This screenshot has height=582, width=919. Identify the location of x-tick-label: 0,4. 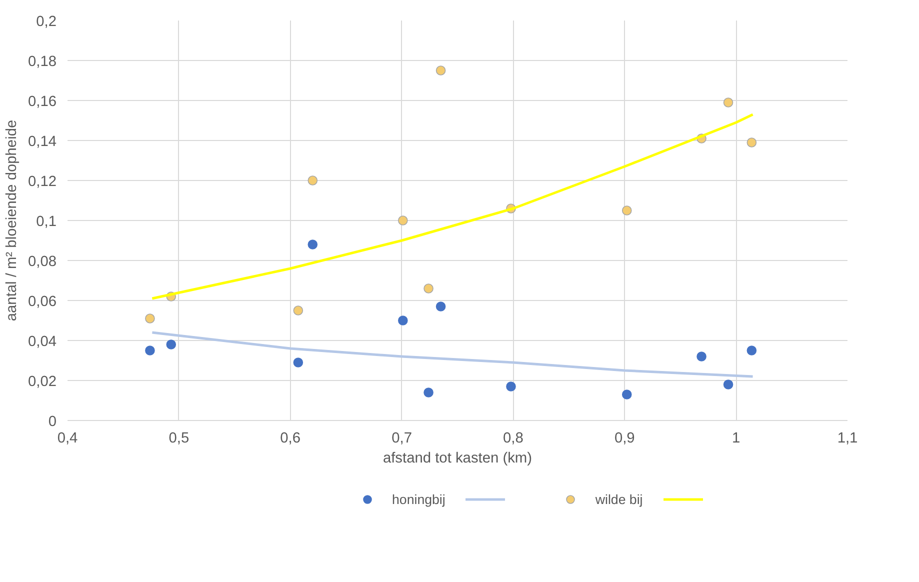
(67, 438).